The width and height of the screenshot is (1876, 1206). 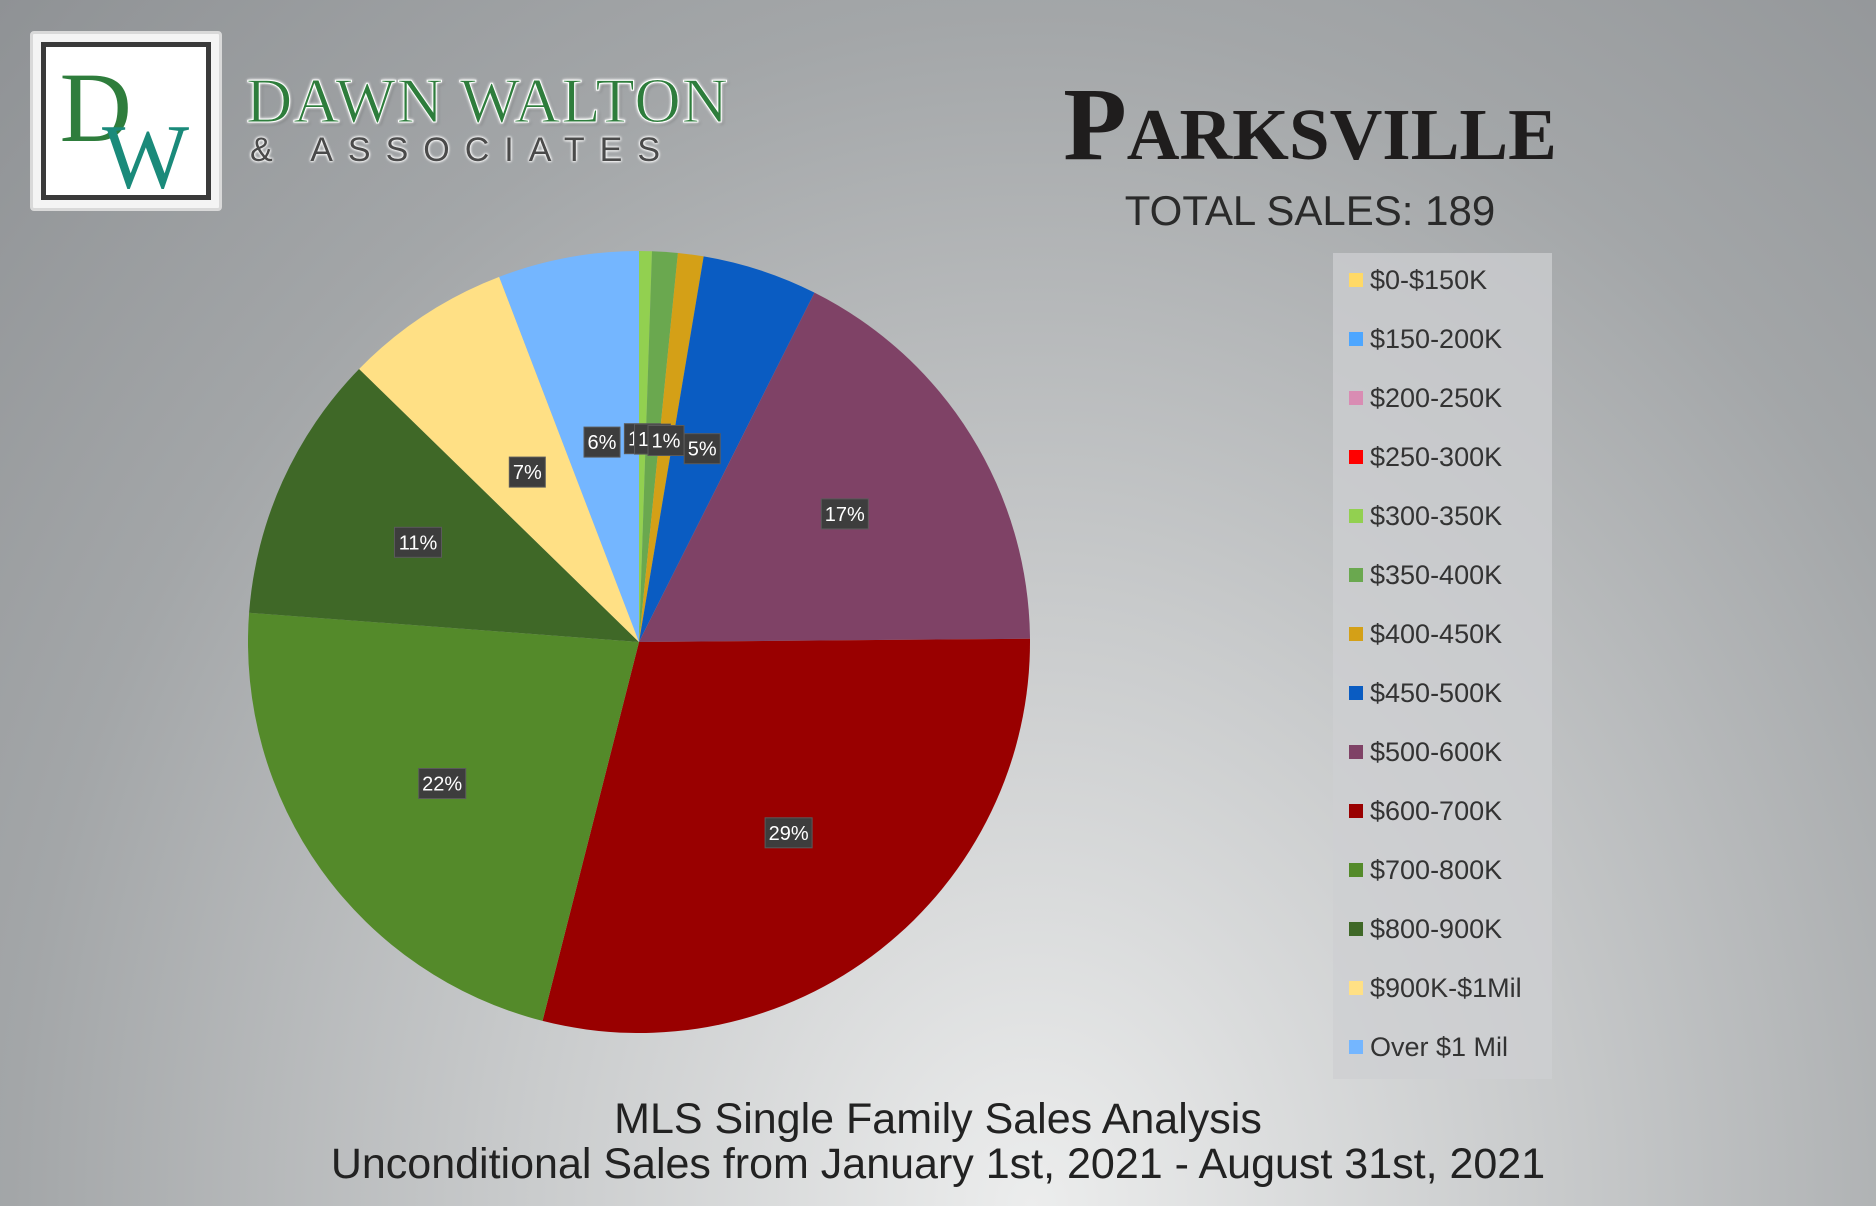 I want to click on chart-caption-line1: MLS Single Family Sales Analysis, so click(x=938, y=1119).